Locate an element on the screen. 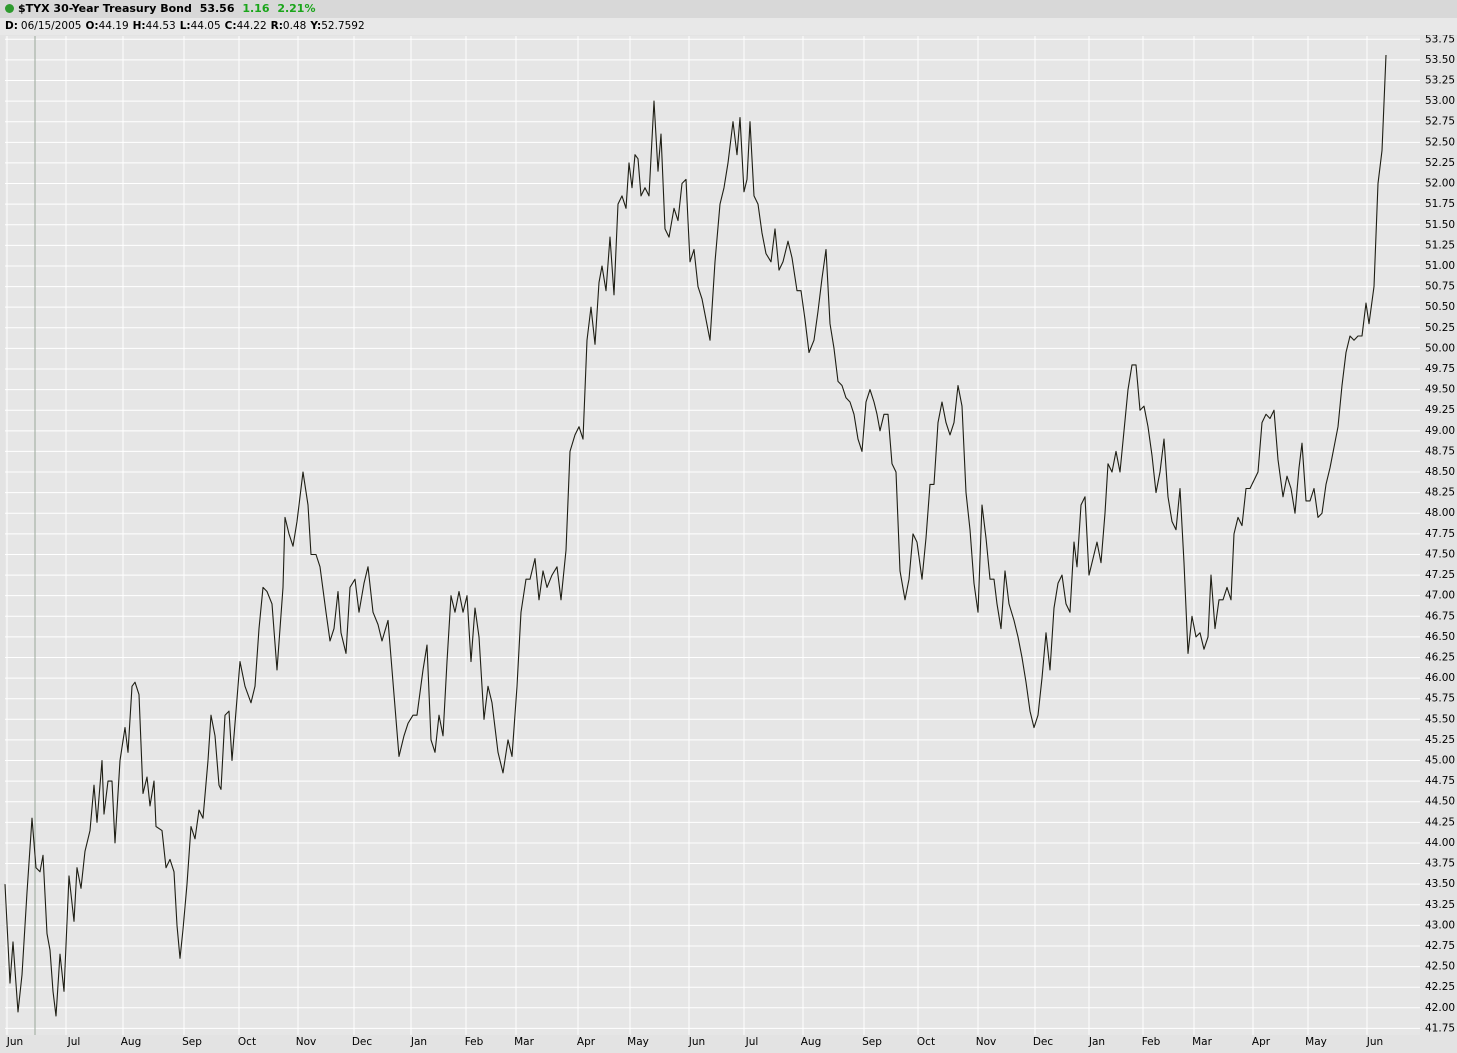  y-tick-label: 43.75 is located at coordinates (1440, 864).